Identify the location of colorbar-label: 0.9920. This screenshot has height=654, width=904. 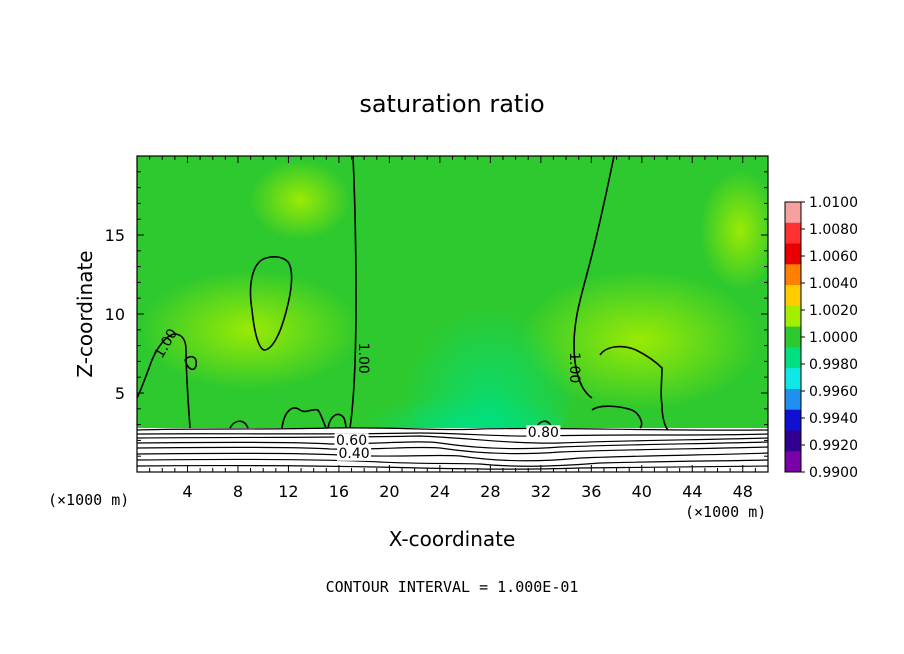
(833, 446).